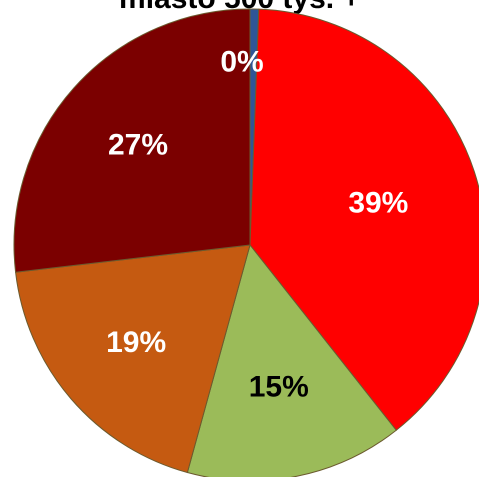 This screenshot has height=477, width=479. I want to click on slice-label-1: 39%, so click(378, 203).